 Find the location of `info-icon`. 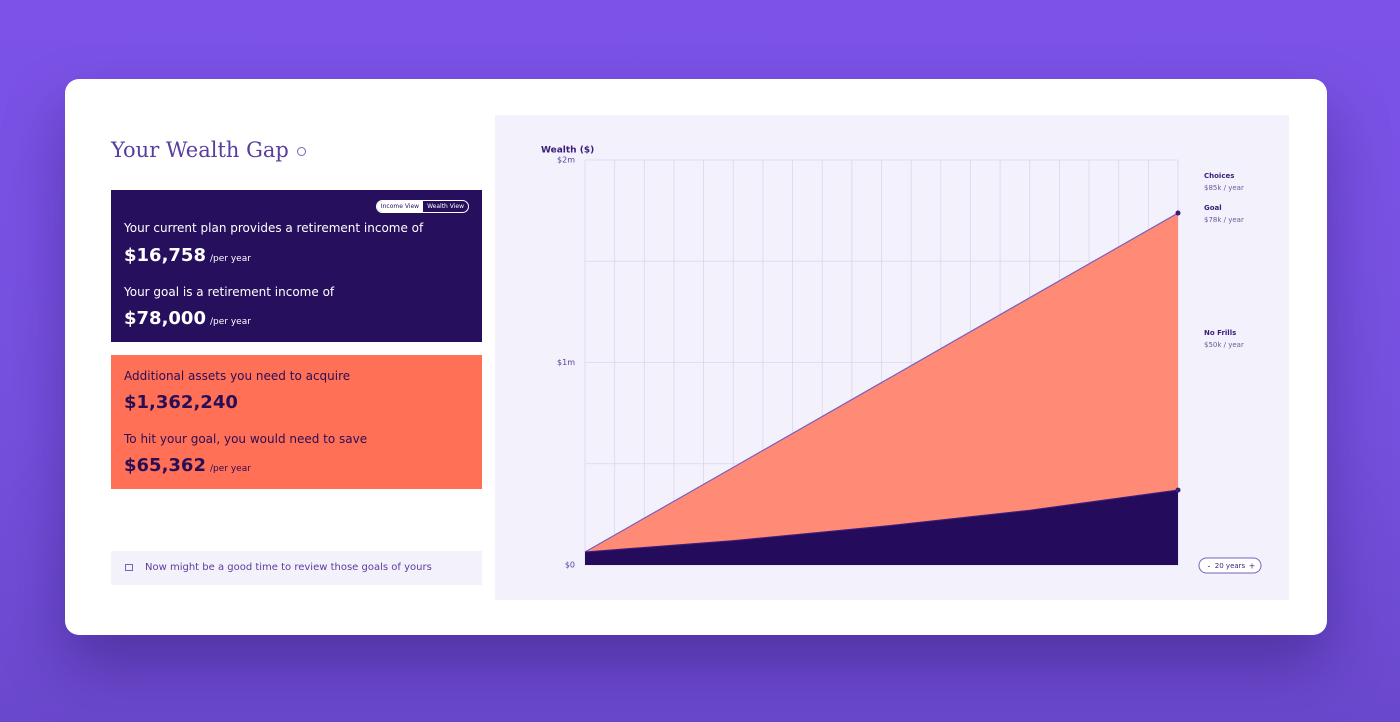

info-icon is located at coordinates (301, 151).